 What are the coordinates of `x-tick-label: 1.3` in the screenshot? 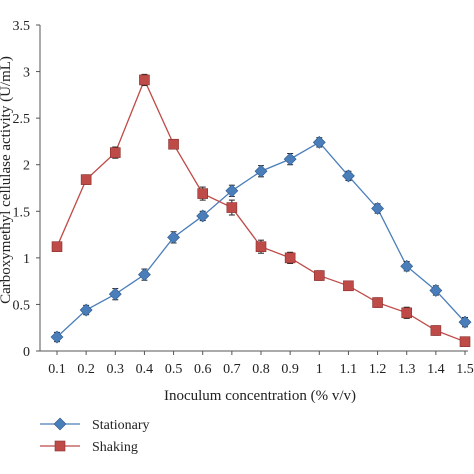 It's located at (407, 369).